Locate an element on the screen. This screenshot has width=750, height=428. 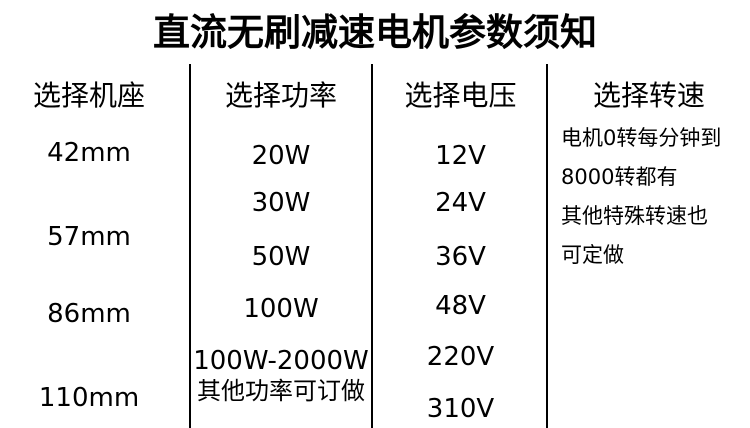
power-option-20w: 20W is located at coordinates (281, 156).